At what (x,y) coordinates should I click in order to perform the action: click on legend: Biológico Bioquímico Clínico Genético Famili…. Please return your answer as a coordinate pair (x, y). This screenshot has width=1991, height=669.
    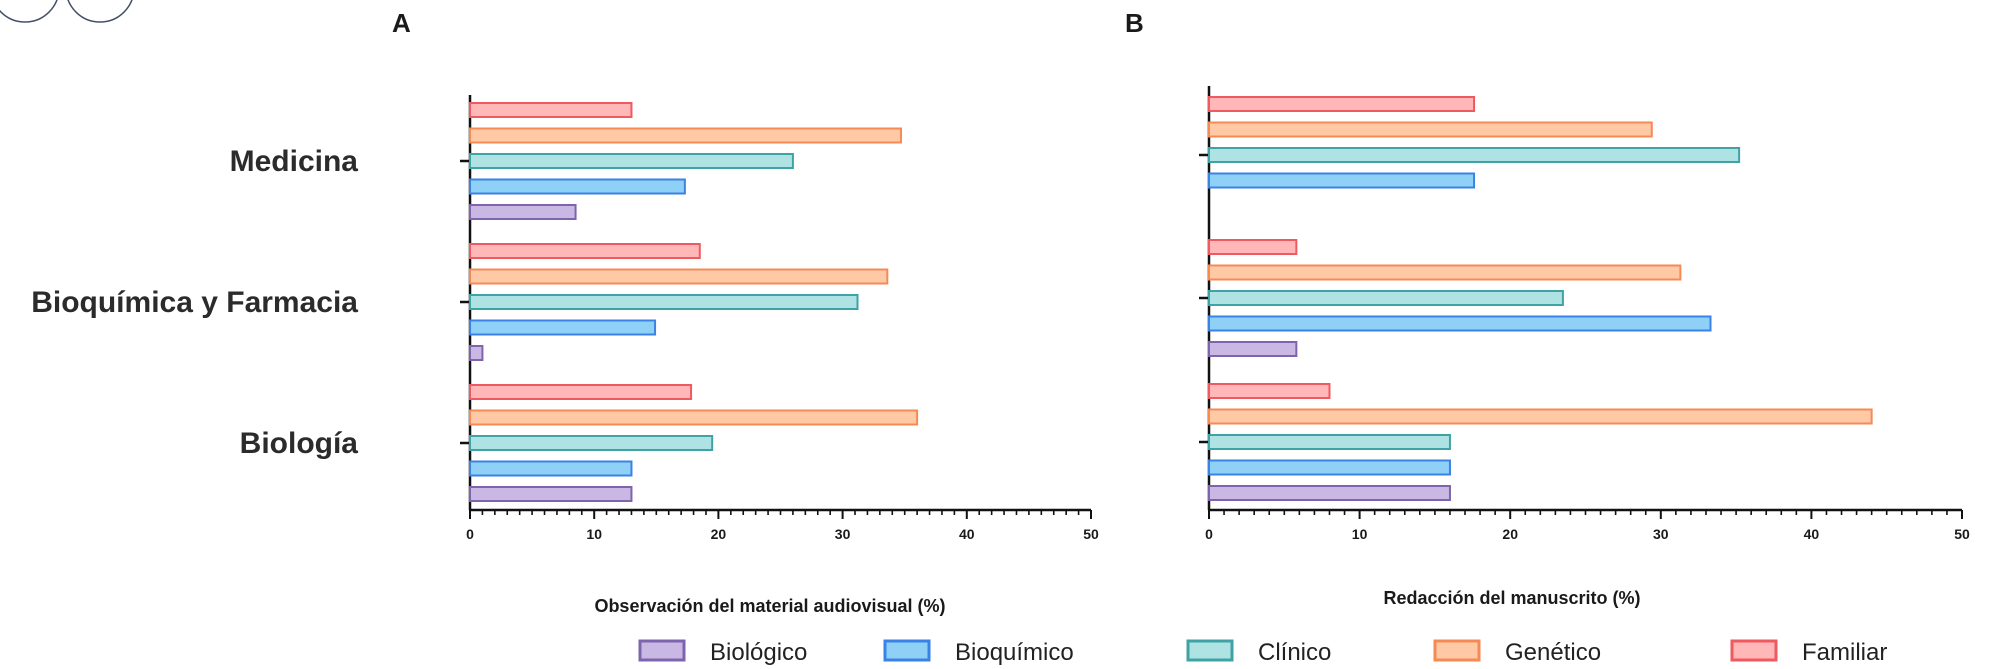
    Looking at the image, I should click on (1262, 652).